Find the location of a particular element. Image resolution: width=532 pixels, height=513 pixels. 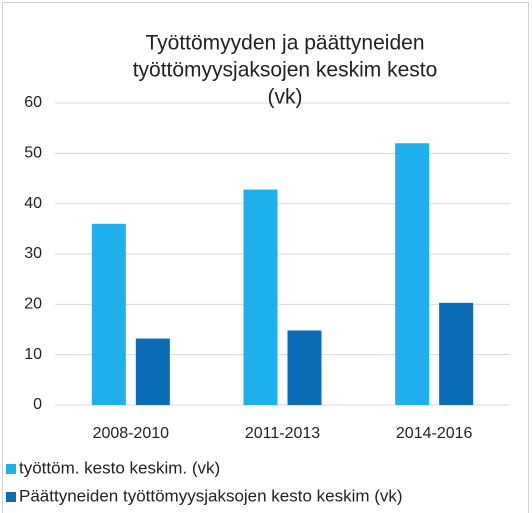

y-tick-label: 50 is located at coordinates (33, 153).